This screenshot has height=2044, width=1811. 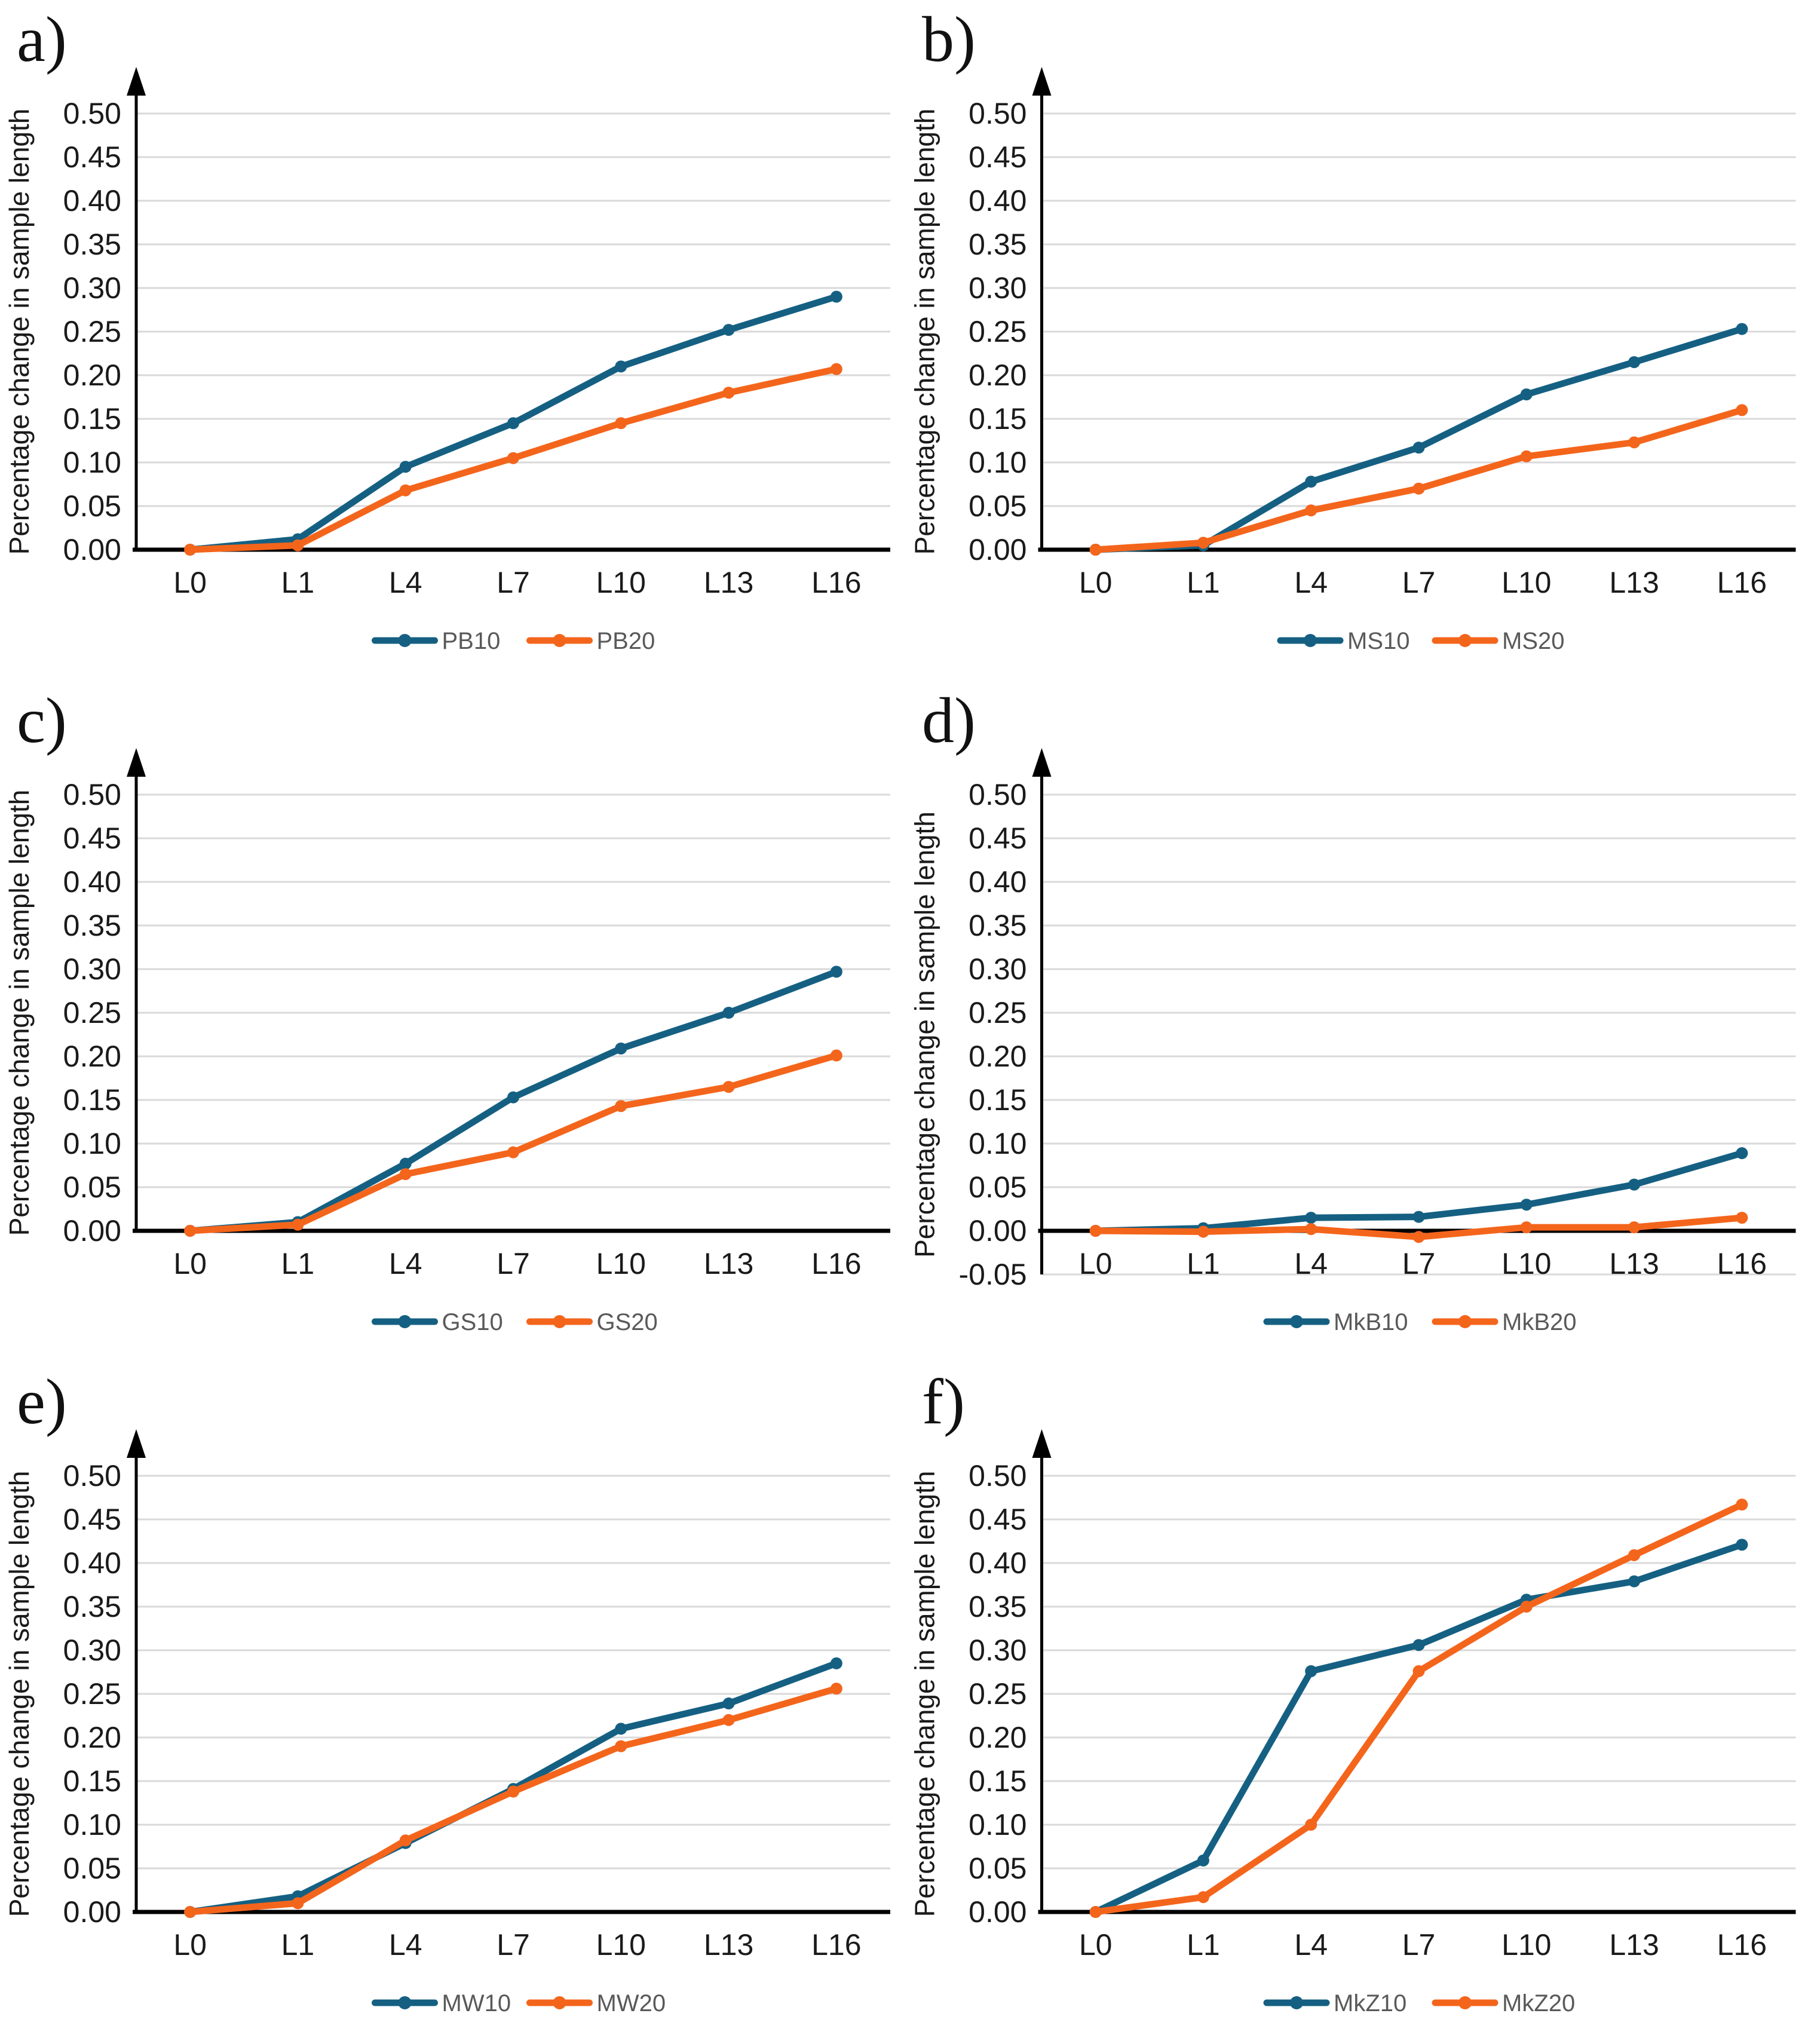 I want to click on svg-text: MkZ10, so click(x=1370, y=2003).